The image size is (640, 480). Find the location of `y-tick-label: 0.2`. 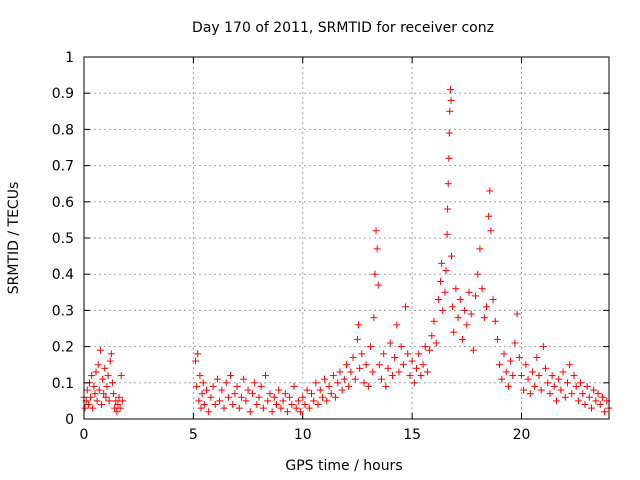

y-tick-label: 0.2 is located at coordinates (63, 348).